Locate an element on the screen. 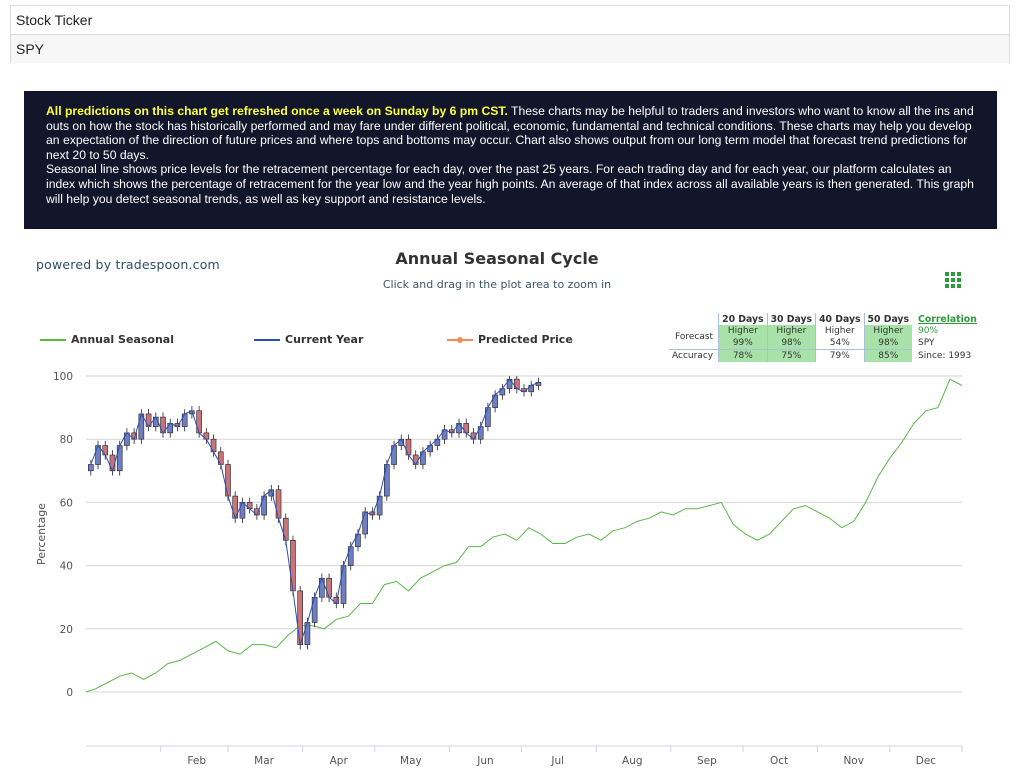  correlation-since: Since: 1993 is located at coordinates (945, 355).